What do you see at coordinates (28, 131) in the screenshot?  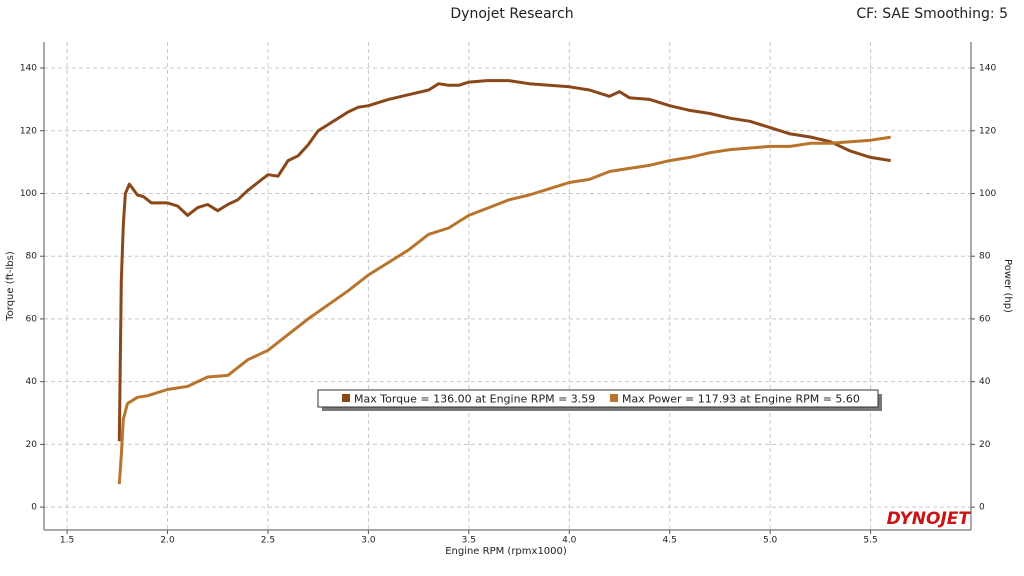 I see `y-tick-label: 120` at bounding box center [28, 131].